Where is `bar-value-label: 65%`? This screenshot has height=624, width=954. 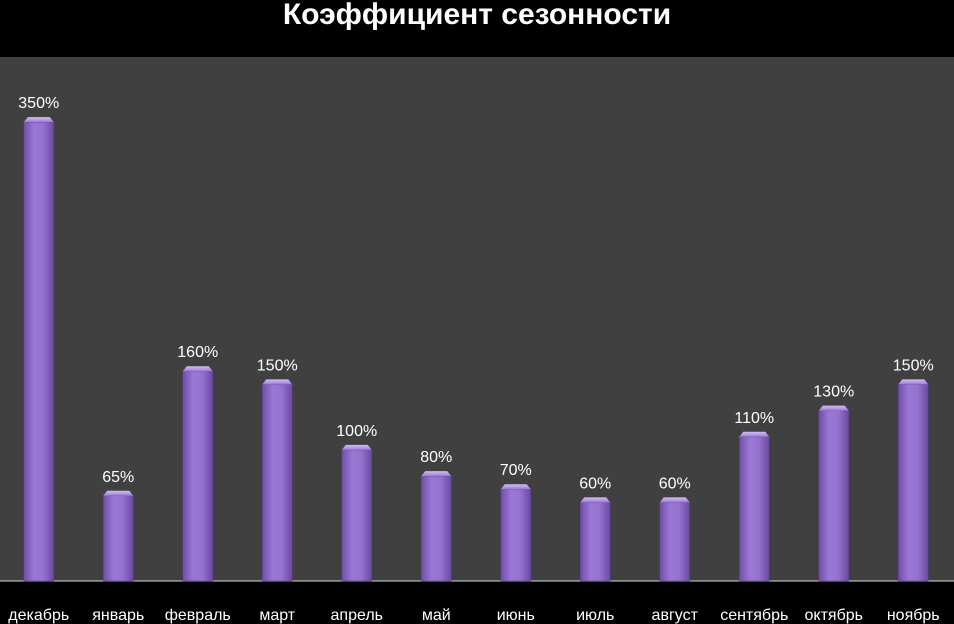
bar-value-label: 65% is located at coordinates (118, 477).